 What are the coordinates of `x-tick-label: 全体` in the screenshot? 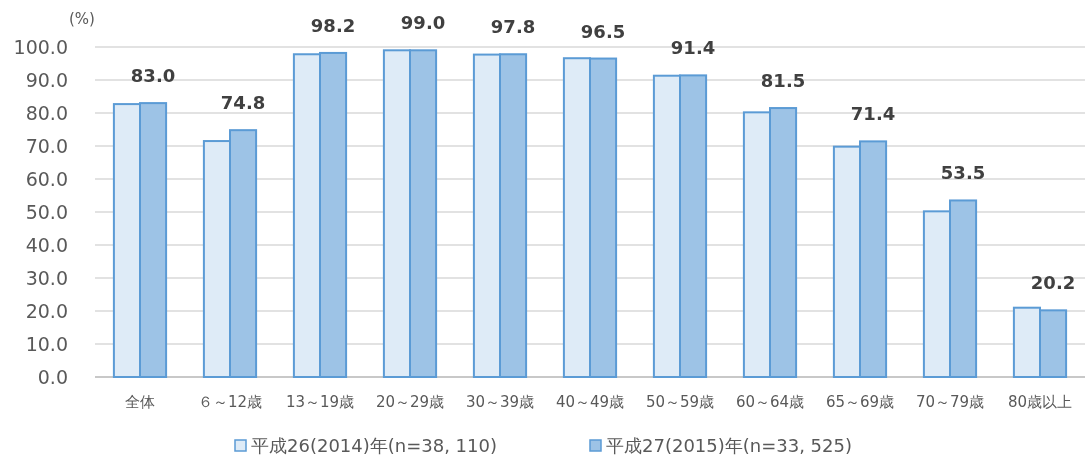 It's located at (140, 402).